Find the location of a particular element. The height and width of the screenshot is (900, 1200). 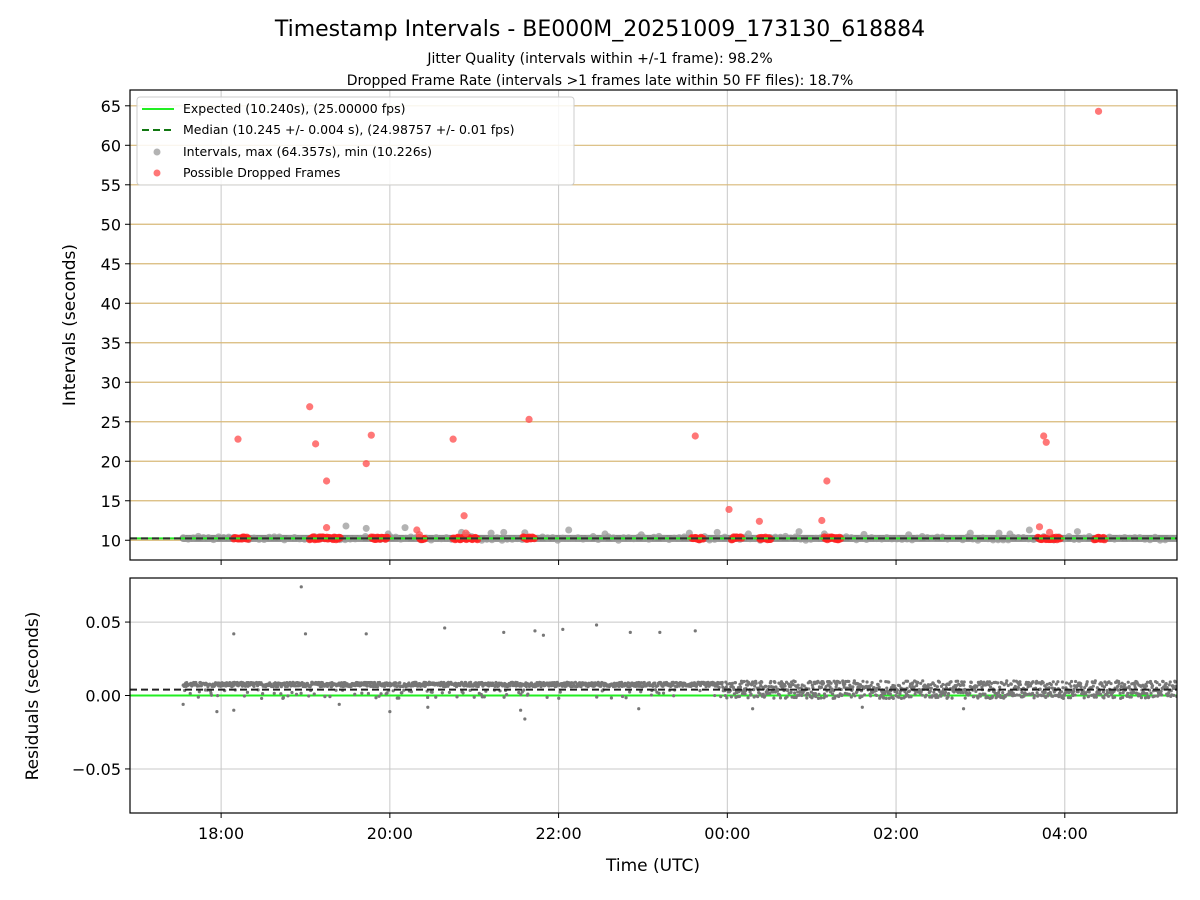

x-axis-label: Time (UTC) is located at coordinates (652, 866).